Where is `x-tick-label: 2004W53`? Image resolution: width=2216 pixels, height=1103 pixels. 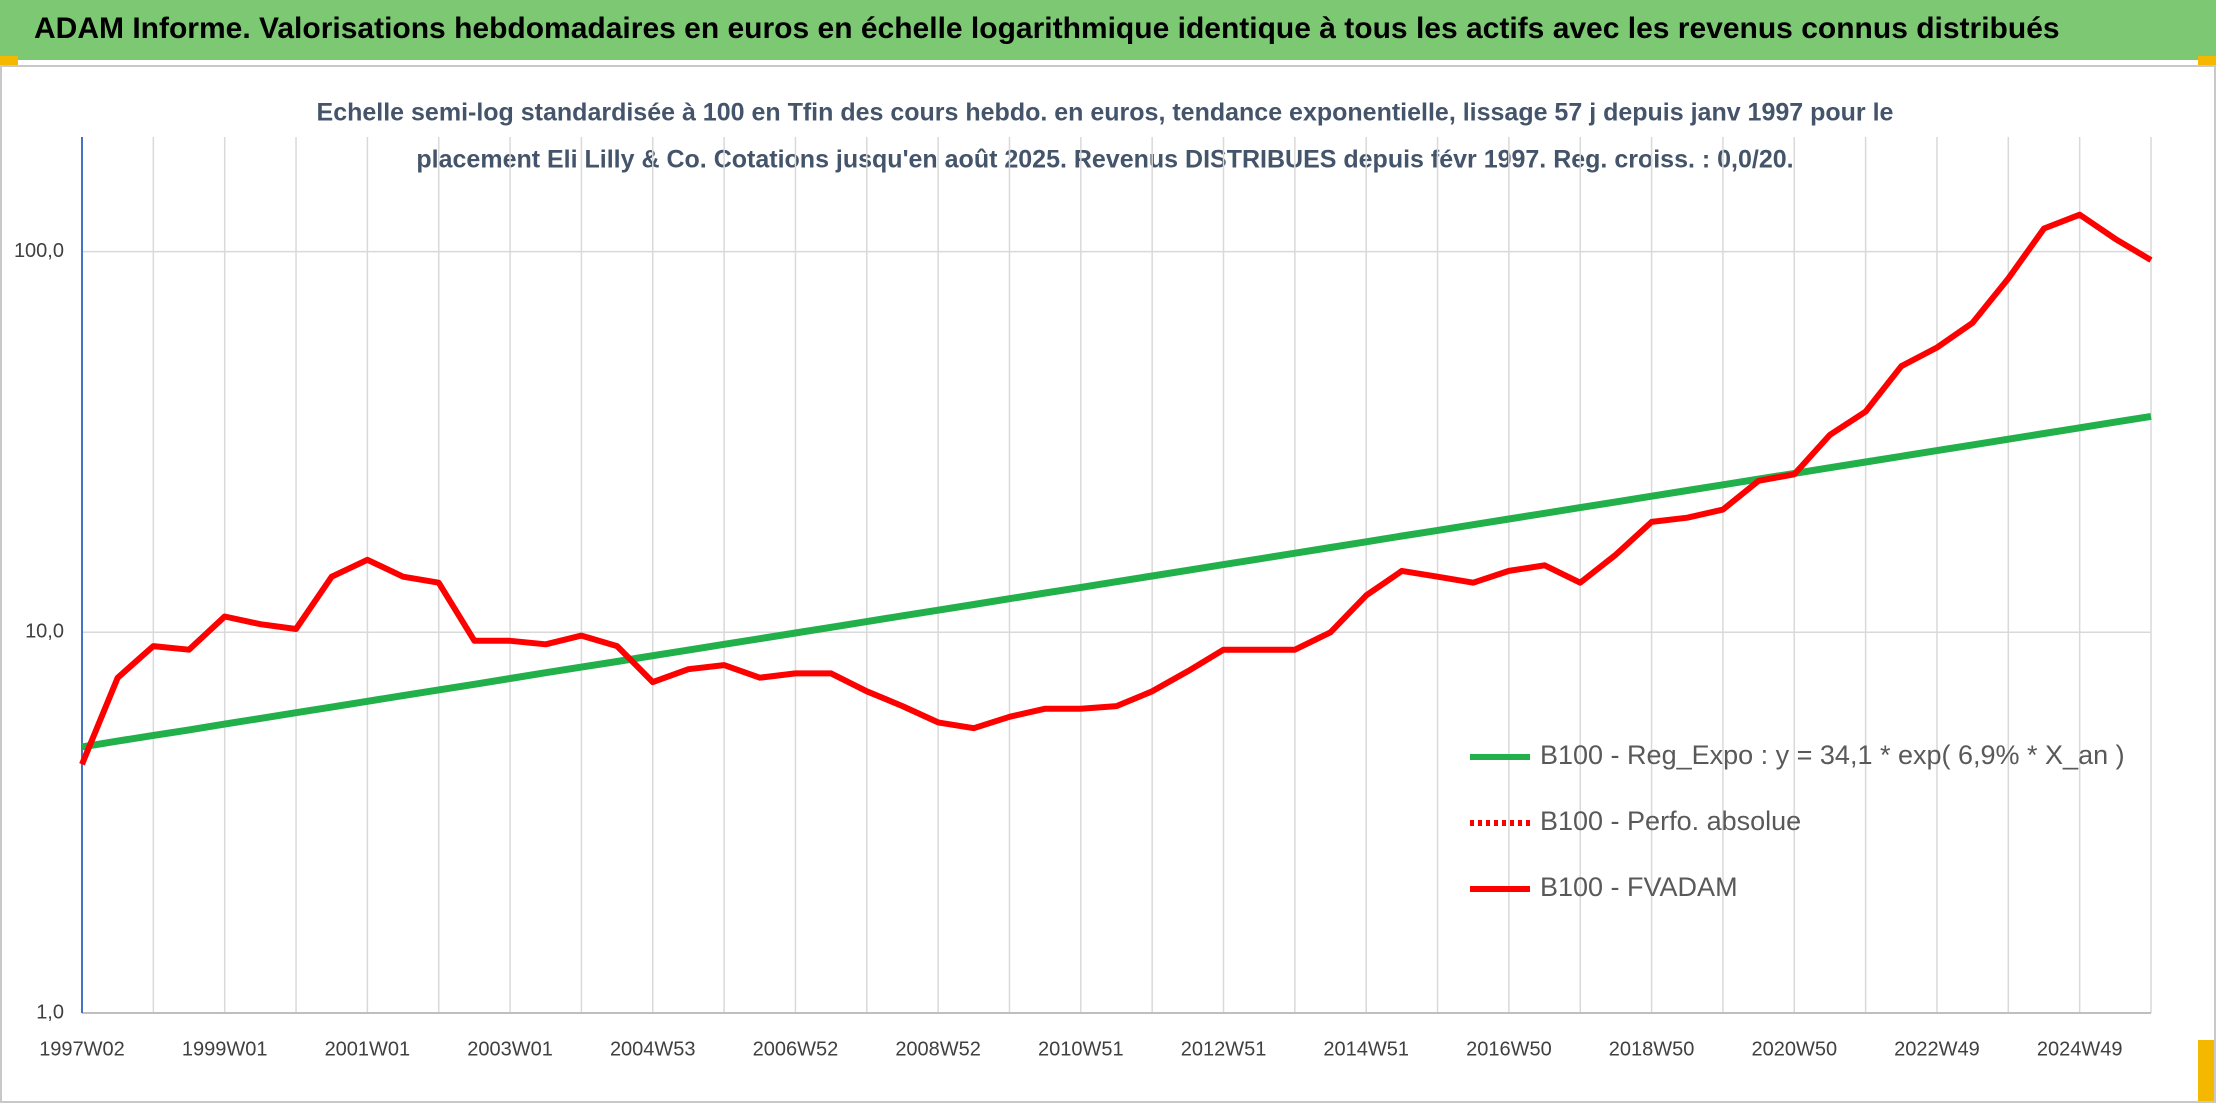
x-tick-label: 2004W53 is located at coordinates (653, 1049).